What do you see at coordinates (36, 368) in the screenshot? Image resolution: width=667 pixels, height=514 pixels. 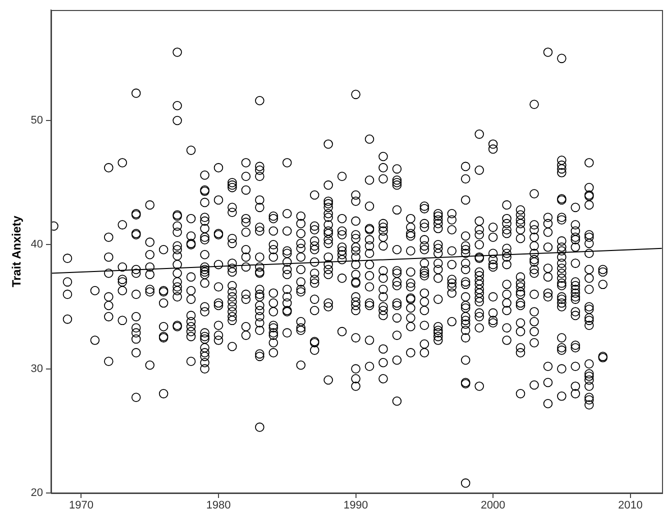 I see `y-tick-label: 30` at bounding box center [36, 368].